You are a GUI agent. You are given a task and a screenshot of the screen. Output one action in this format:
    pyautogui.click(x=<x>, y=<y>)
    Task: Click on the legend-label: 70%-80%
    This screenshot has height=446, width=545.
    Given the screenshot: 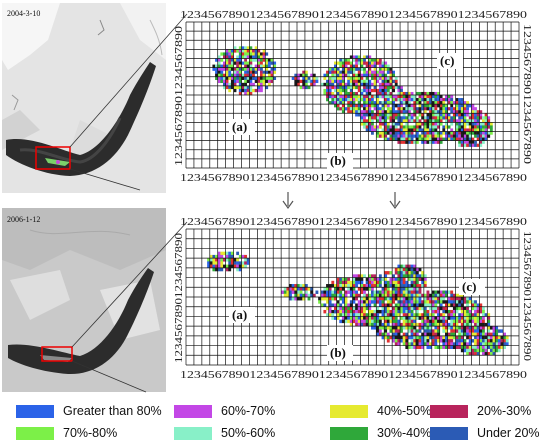 What is the action you would take?
    pyautogui.click(x=90, y=433)
    